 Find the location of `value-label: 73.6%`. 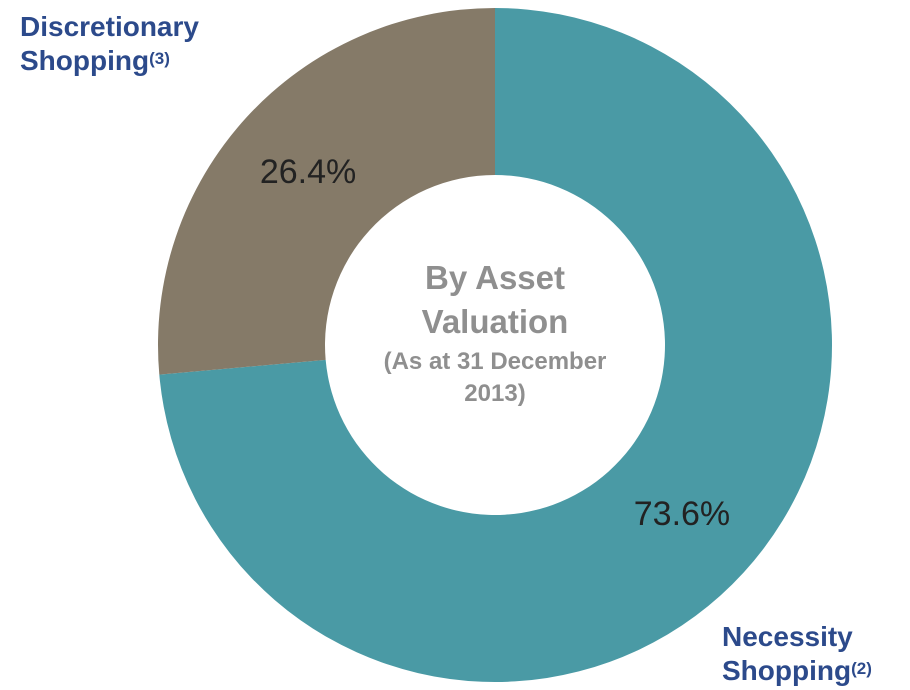

value-label: 73.6% is located at coordinates (682, 514).